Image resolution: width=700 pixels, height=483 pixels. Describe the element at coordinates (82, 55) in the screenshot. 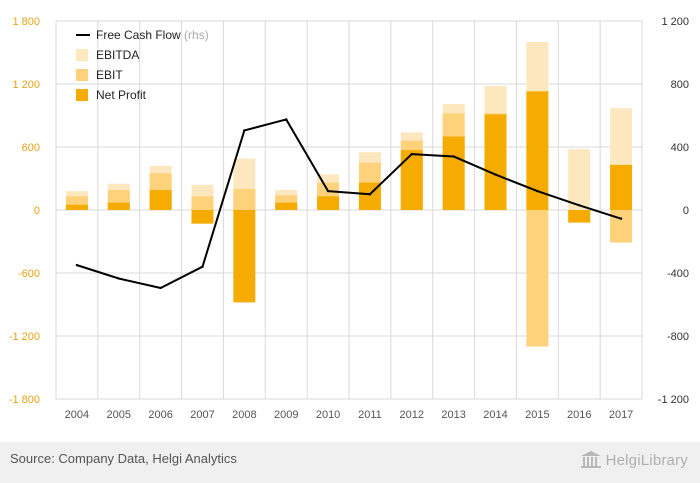

I see `legend-swatch-ebitda` at that location.